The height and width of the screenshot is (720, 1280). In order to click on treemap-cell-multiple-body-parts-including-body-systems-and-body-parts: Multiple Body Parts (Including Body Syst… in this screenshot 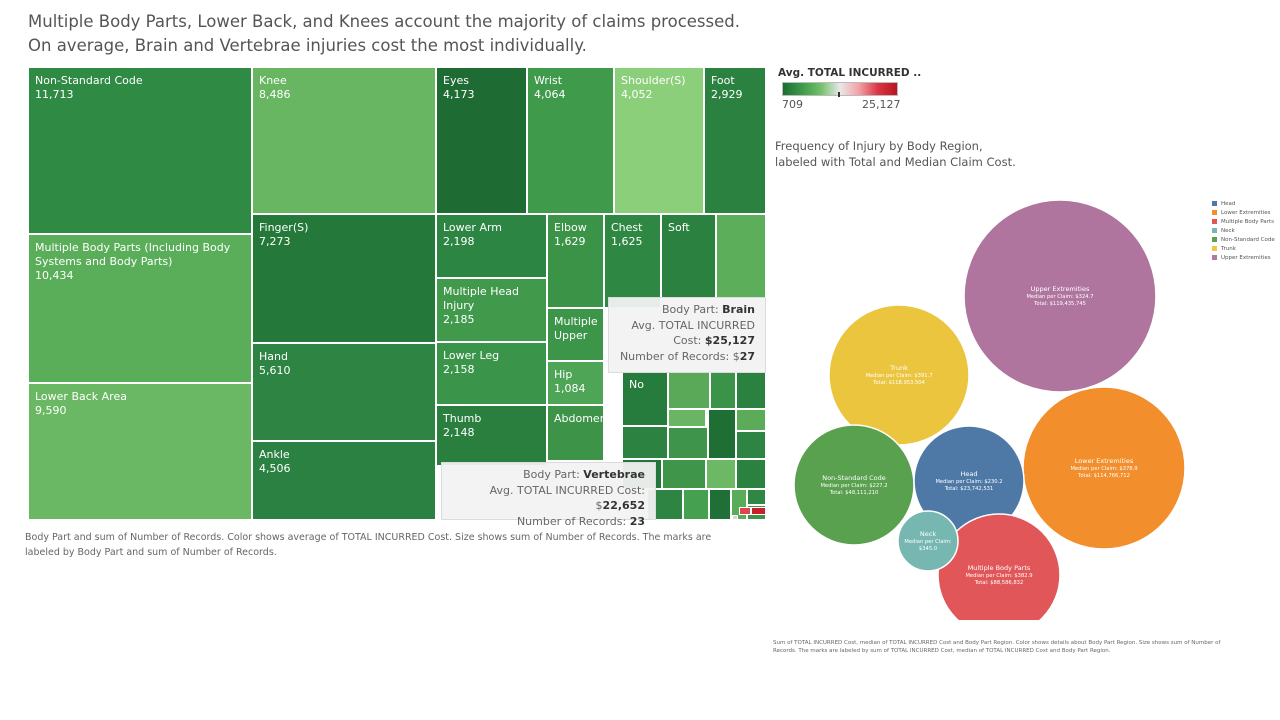, I will do `click(140, 308)`.